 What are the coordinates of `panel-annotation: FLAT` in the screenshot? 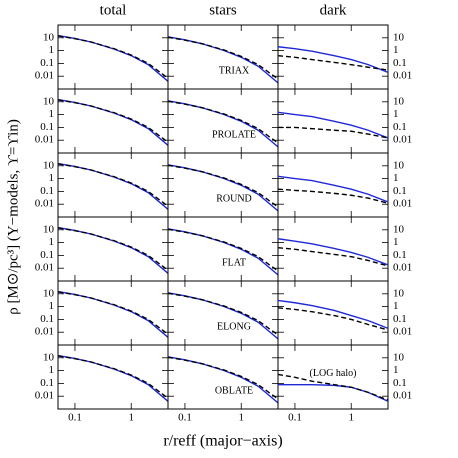 It's located at (234, 262).